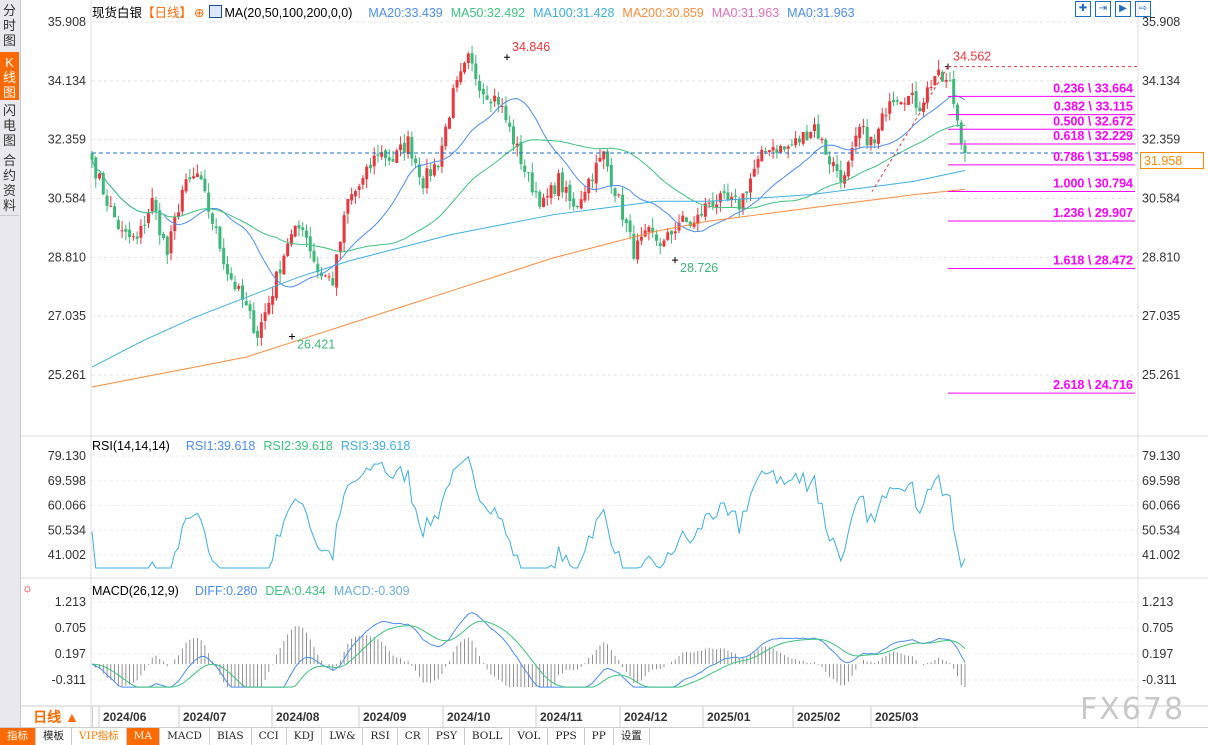  I want to click on x-tick-label: 2024/12, so click(646, 717).